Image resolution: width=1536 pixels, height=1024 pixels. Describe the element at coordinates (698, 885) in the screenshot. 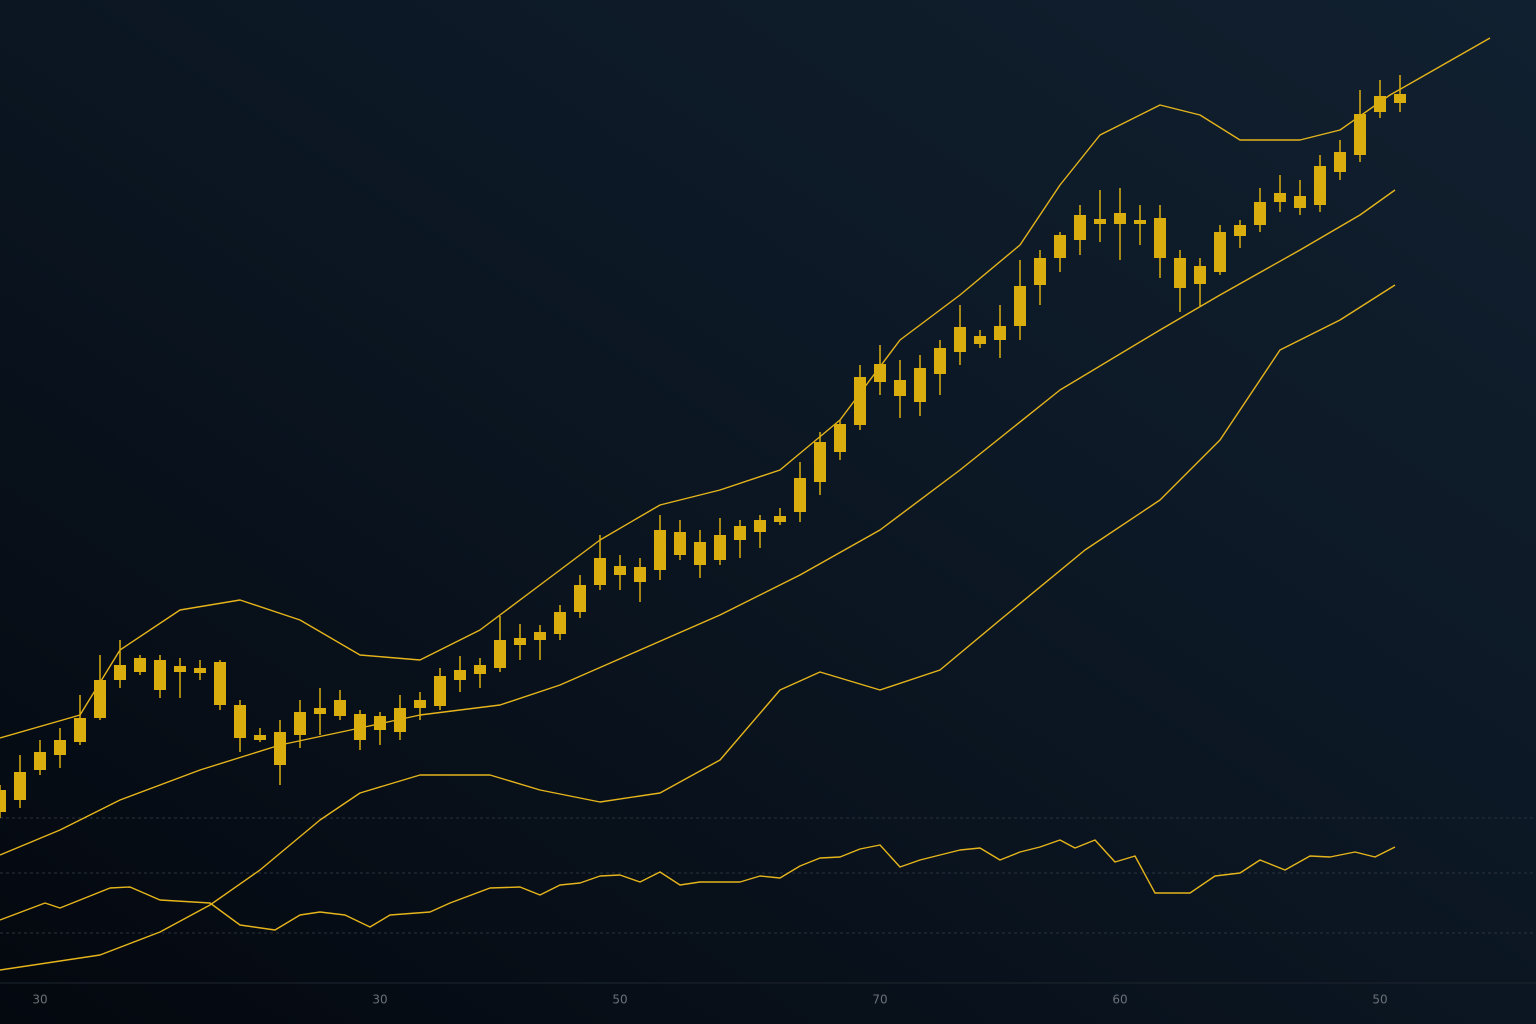

I see `indicator-line` at that location.